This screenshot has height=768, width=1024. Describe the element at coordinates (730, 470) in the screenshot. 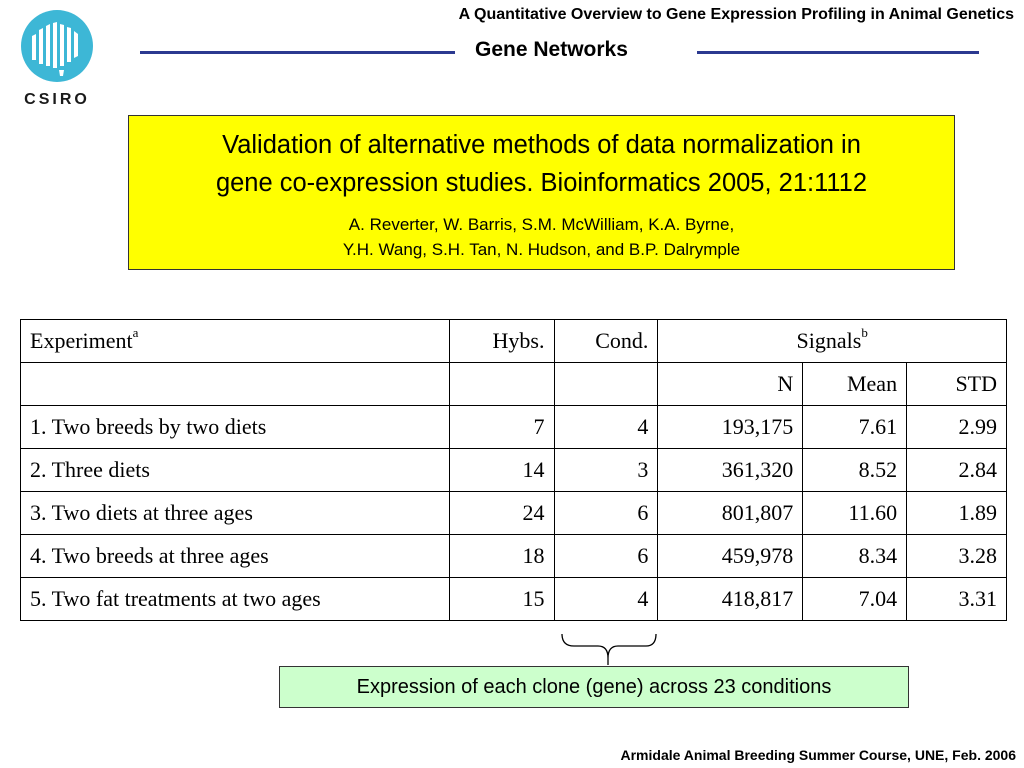

I see `cell-n: 361,320` at that location.